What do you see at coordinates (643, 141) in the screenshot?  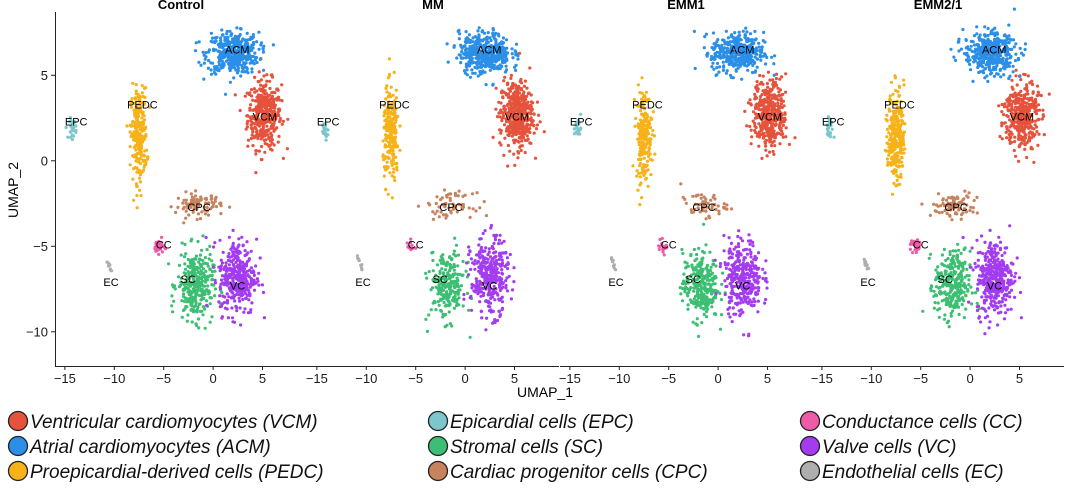 I see `cluster-pedc-points` at bounding box center [643, 141].